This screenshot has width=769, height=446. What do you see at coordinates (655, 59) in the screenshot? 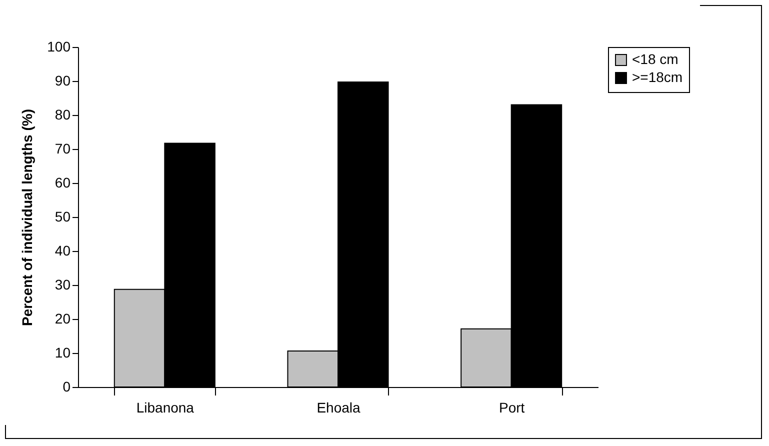
I see `legend-label: <18 cm` at bounding box center [655, 59].